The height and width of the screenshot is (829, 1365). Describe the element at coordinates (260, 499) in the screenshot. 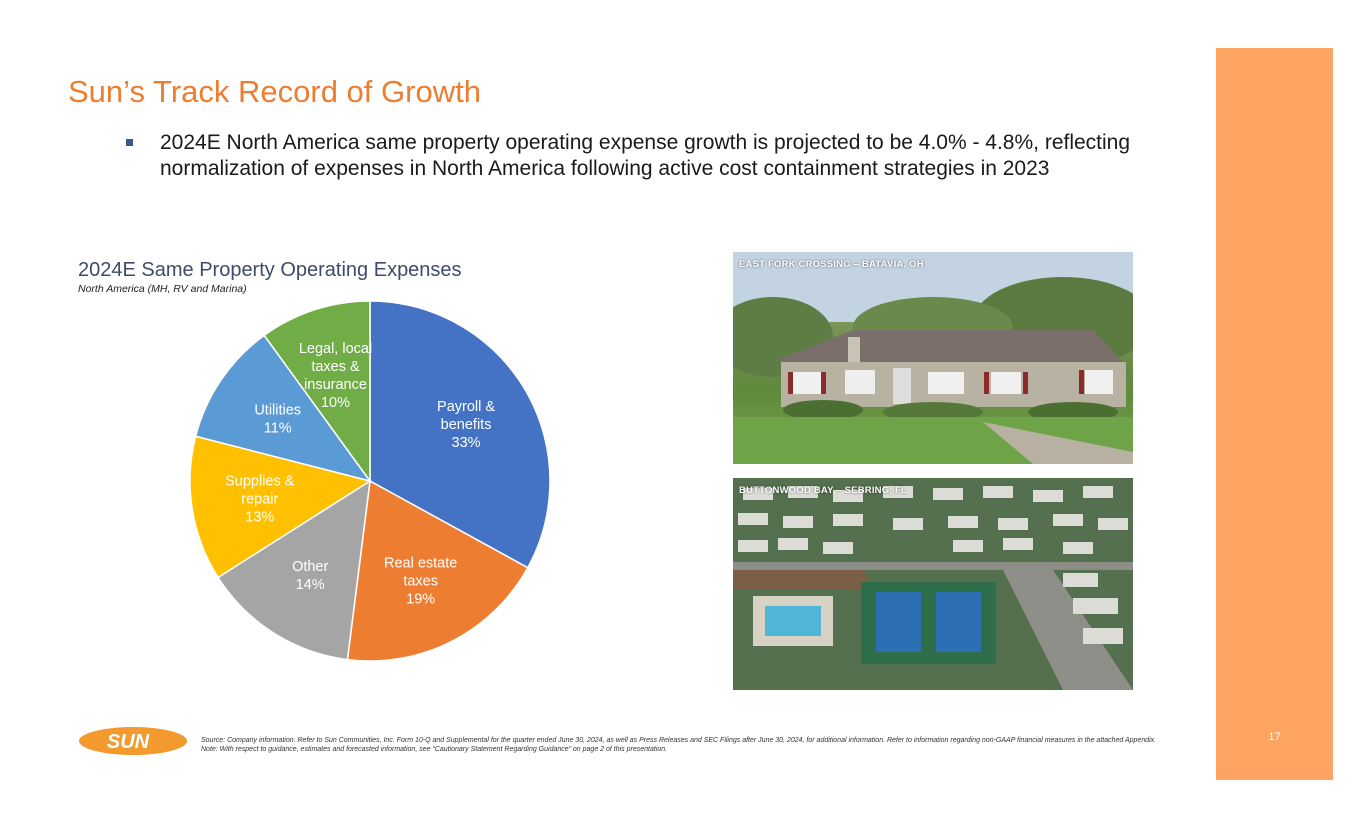

I see `pie-slice-label: Supplies & repair 13%` at that location.